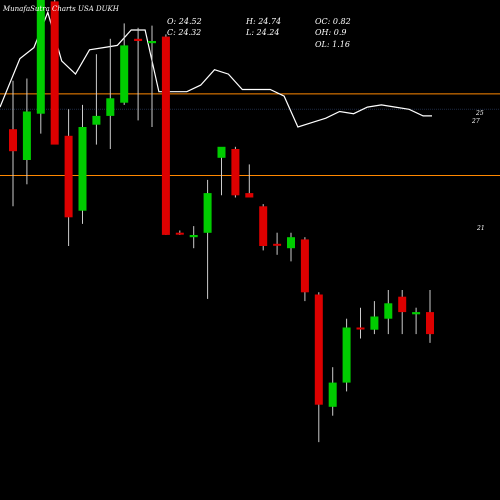 Image resolution: width=500 pixels, height=500 pixels. Describe the element at coordinates (61, 9) in the screenshot. I see `chart-title: MunafaSutra Charts USA DUKH` at that location.